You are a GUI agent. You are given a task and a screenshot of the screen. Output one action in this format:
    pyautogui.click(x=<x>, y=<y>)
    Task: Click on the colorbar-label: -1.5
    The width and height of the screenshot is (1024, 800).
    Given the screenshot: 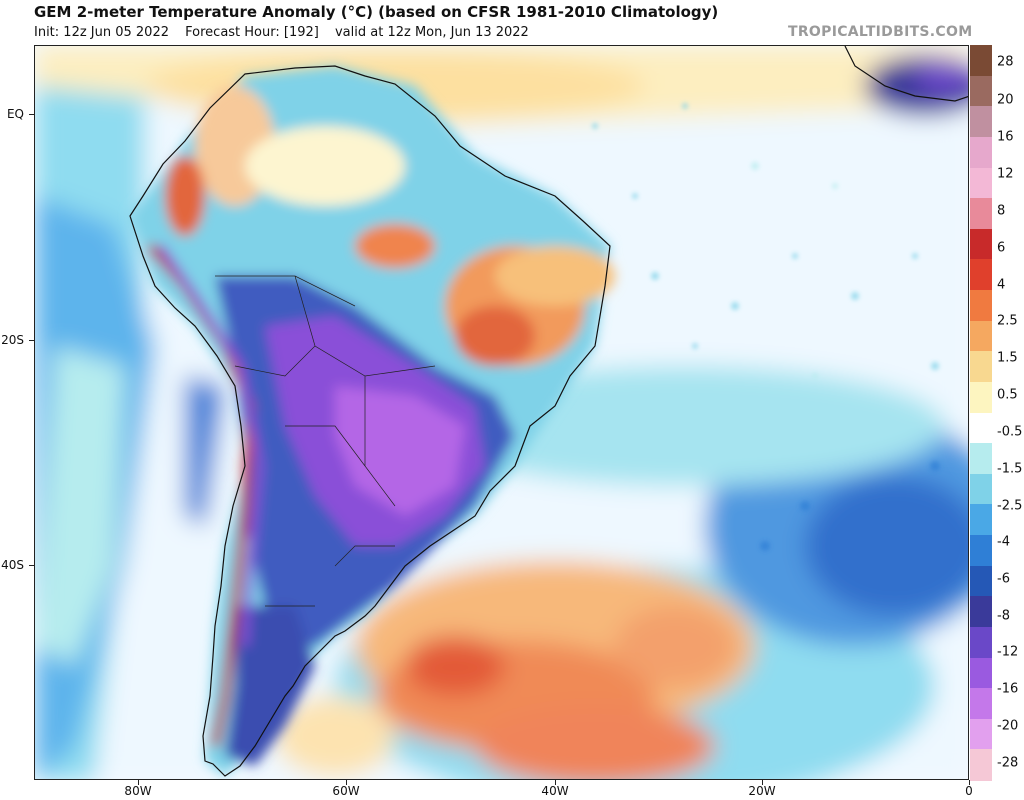 What is the action you would take?
    pyautogui.click(x=1010, y=469)
    